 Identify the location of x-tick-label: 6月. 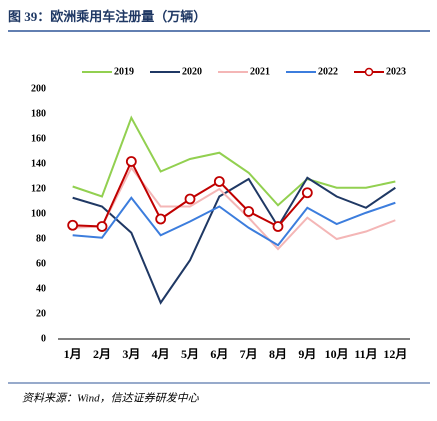
(219, 354).